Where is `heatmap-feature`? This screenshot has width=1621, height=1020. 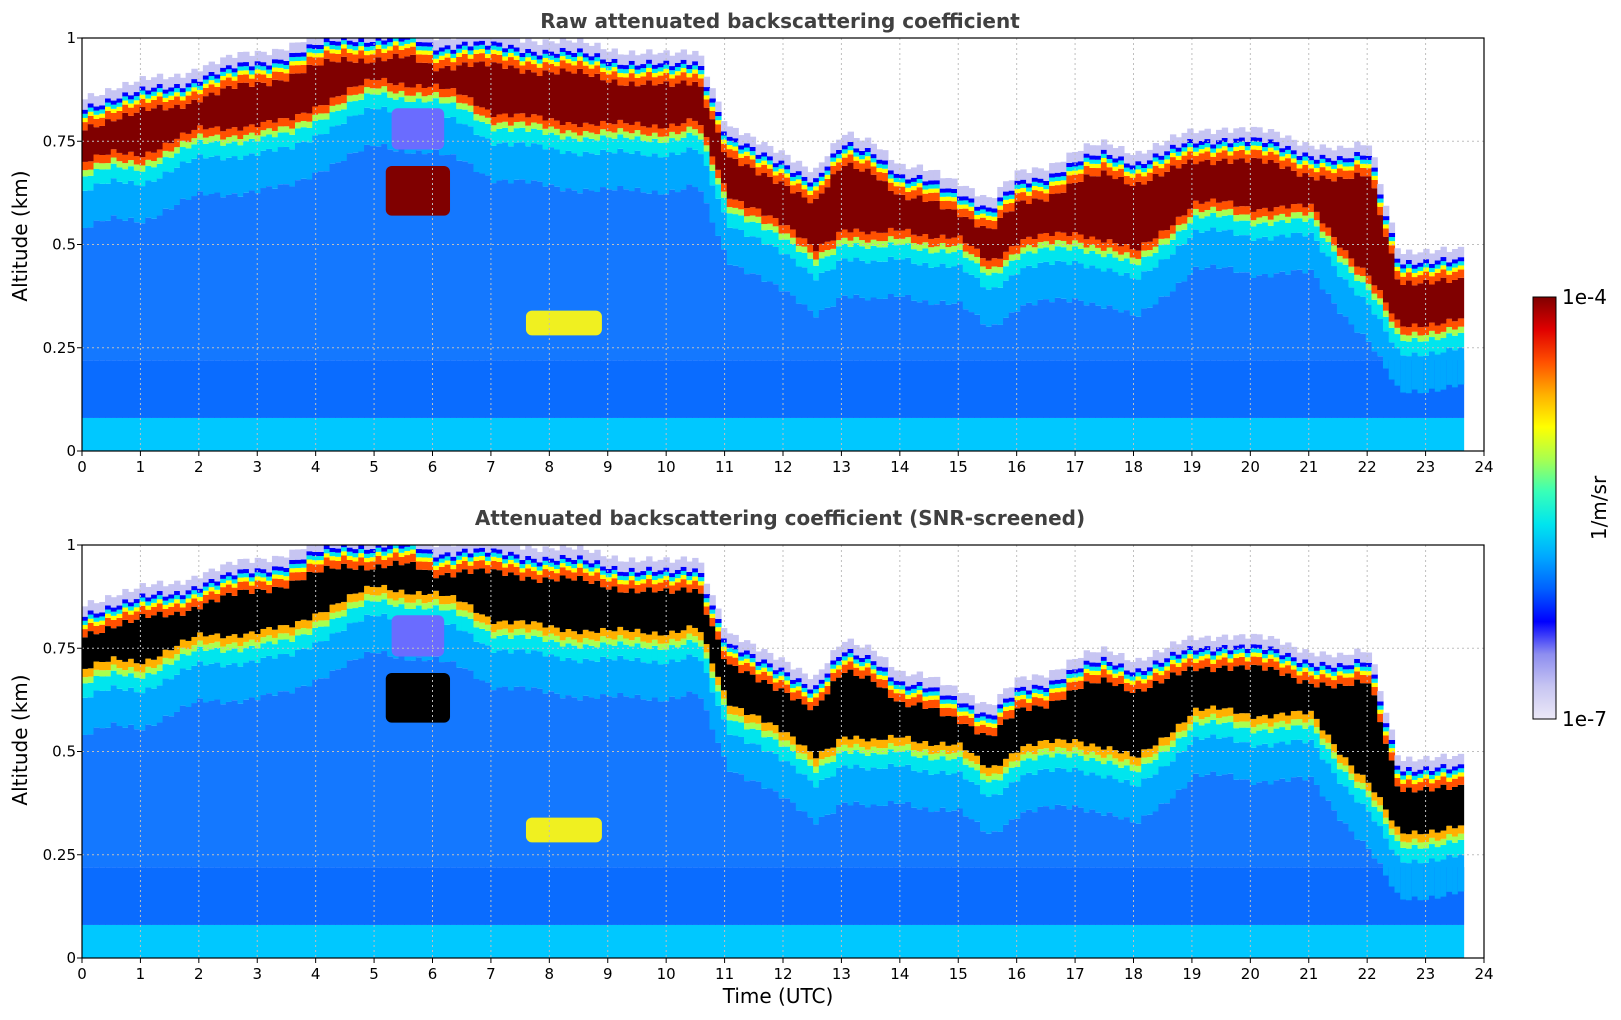
heatmap-feature is located at coordinates (418, 129).